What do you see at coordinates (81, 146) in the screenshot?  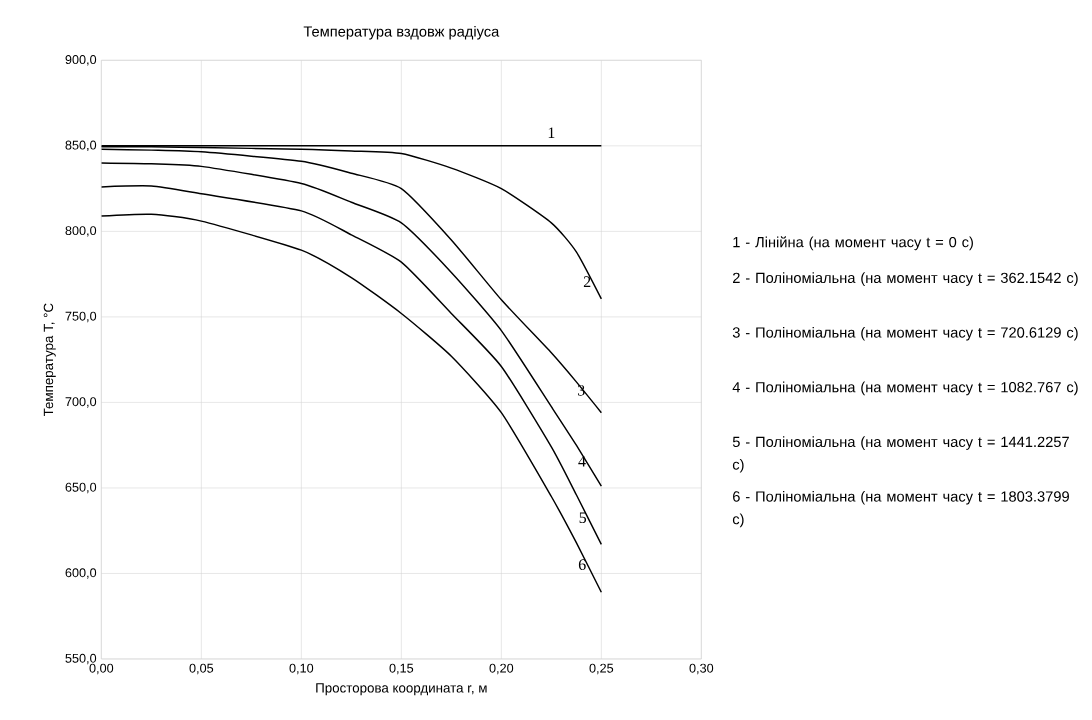 I see `y-tick-label: 850,0` at bounding box center [81, 146].